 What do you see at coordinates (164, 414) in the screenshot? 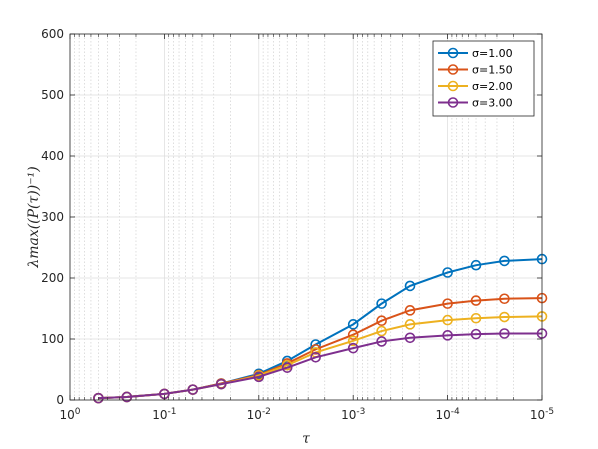
I see `x-tick-label: 10⁻¹` at bounding box center [164, 414].